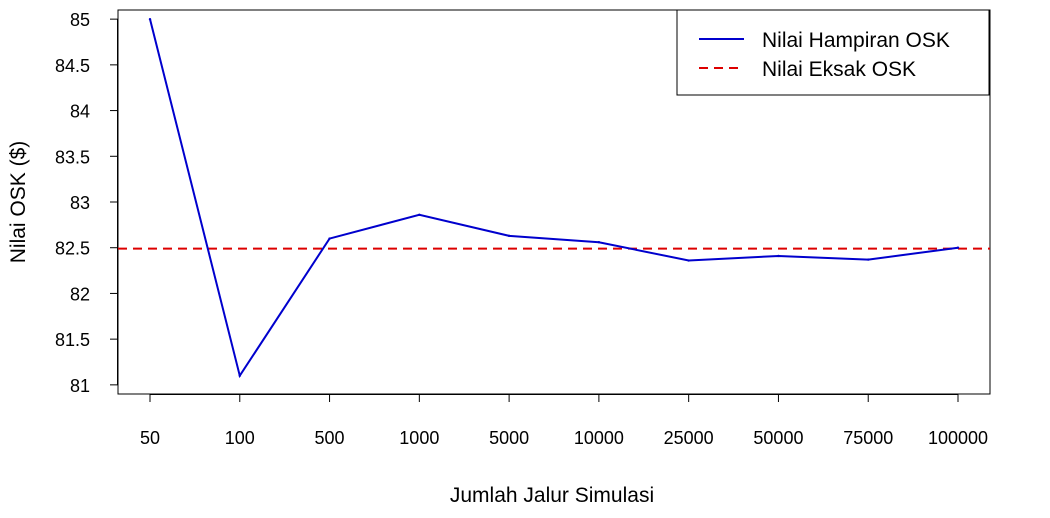 Image resolution: width=1050 pixels, height=518 pixels. Describe the element at coordinates (552, 495) in the screenshot. I see `x-axis-label: Jumlah Jalur Simulasi` at that location.